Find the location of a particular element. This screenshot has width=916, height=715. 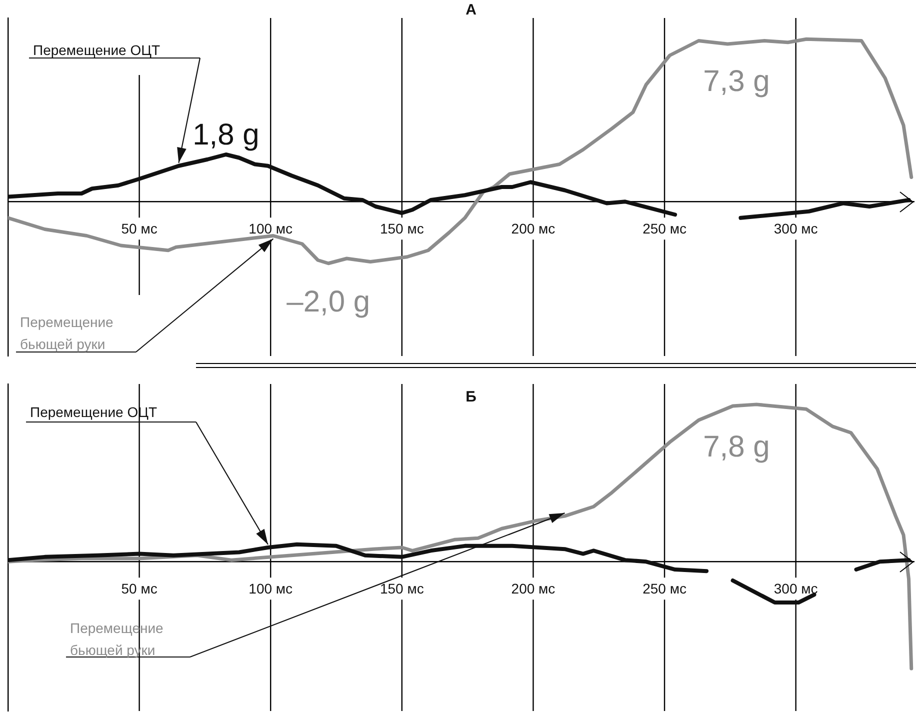

annotation: 7,3 g is located at coordinates (736, 81).